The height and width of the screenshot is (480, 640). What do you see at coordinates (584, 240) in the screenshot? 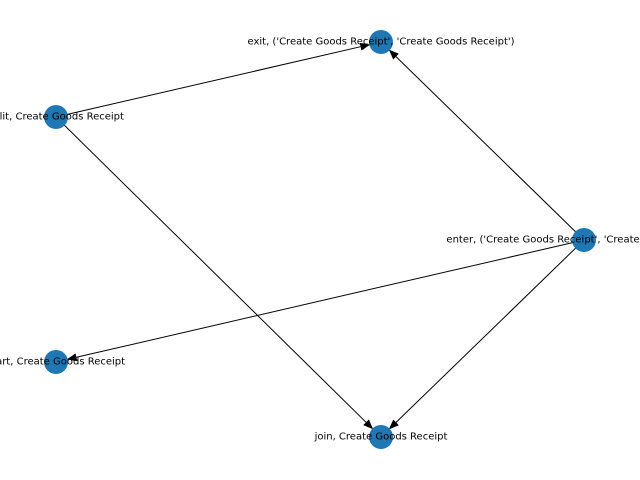
I see `node-enter` at bounding box center [584, 240].